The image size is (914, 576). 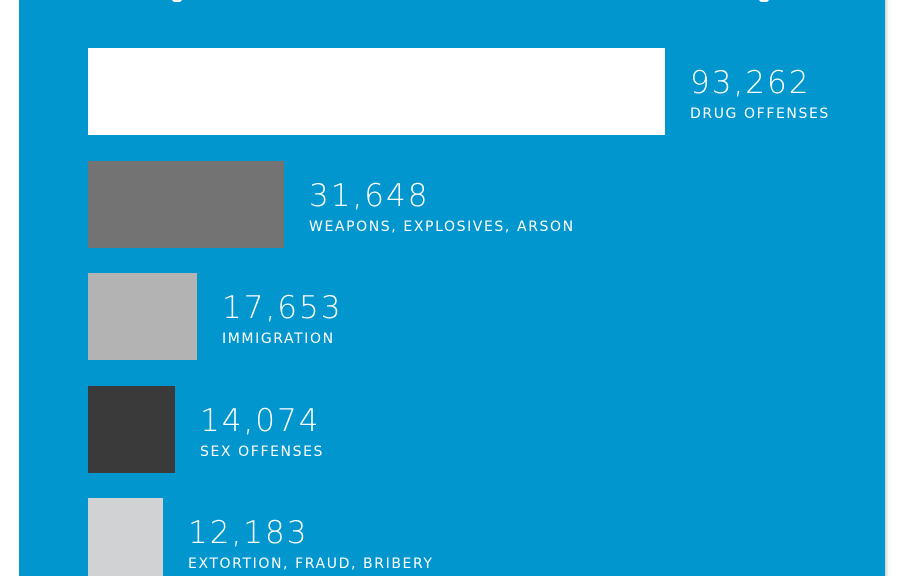 What do you see at coordinates (750, 83) in the screenshot?
I see `bar-value-label: 93,262` at bounding box center [750, 83].